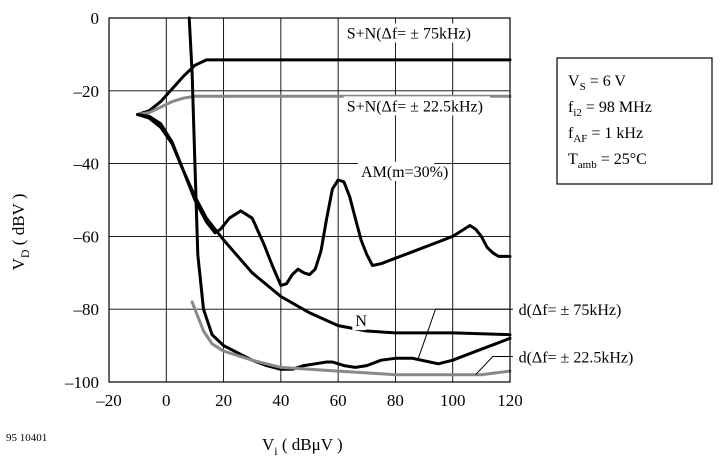 The height and width of the screenshot is (459, 723). What do you see at coordinates (25, 253) in the screenshot?
I see `y-axis-label-sub: D` at bounding box center [25, 253].